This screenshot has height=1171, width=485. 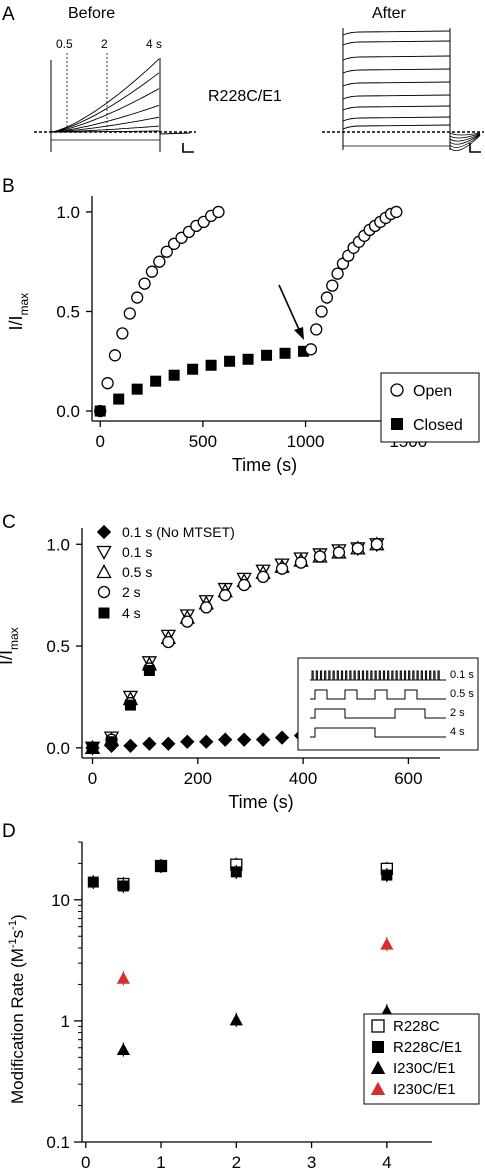 What do you see at coordinates (306, 441) in the screenshot?
I see `x-tick-label: 1000` at bounding box center [306, 441].